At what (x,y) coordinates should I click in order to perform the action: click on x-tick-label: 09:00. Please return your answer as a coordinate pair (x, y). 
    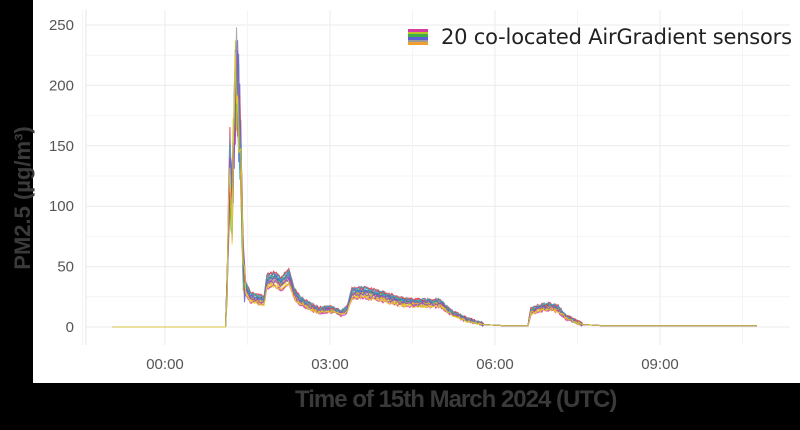
    Looking at the image, I should click on (660, 364).